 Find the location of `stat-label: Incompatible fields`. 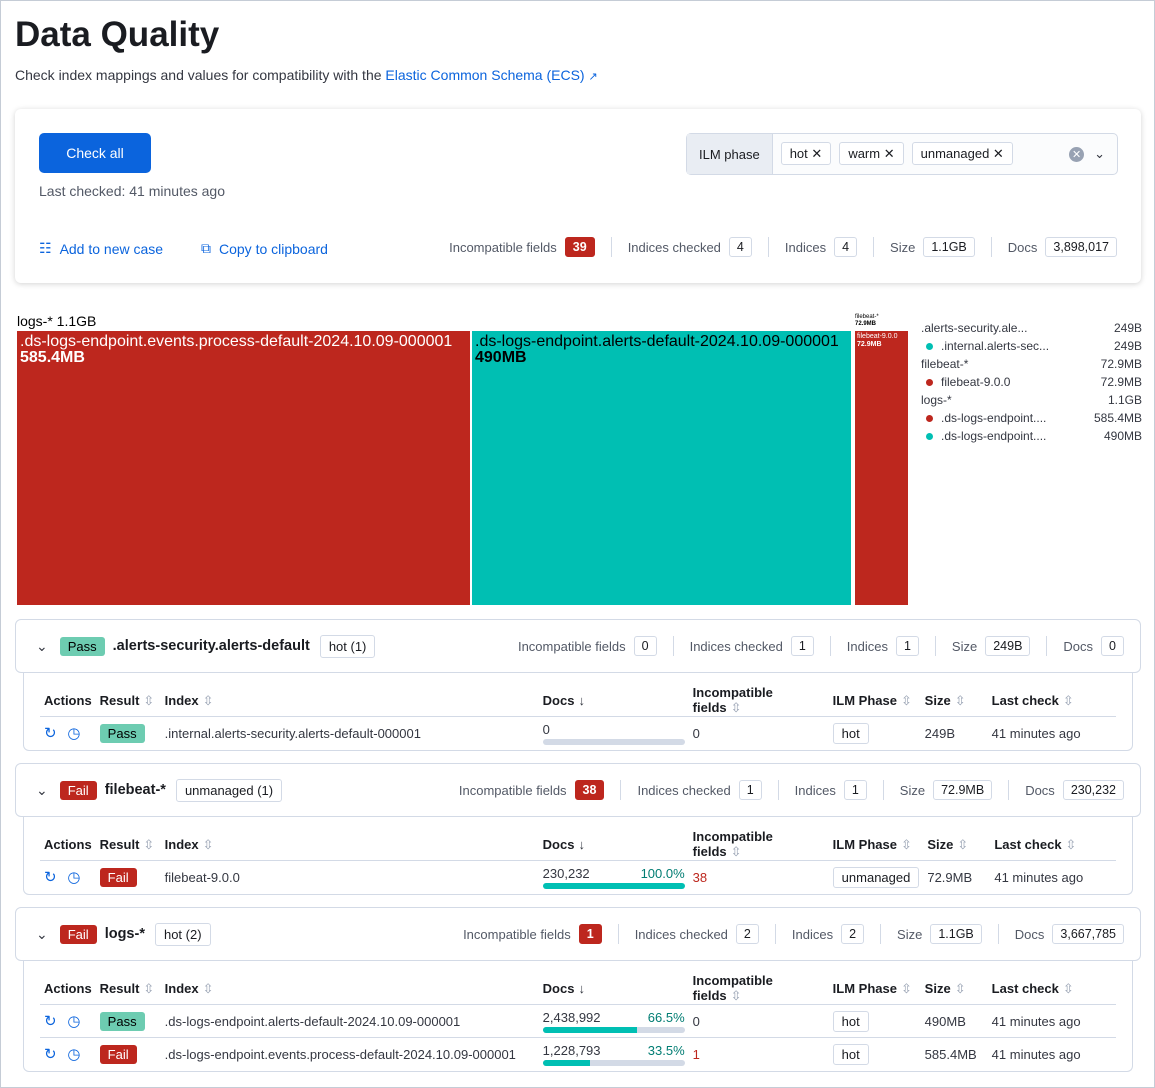

stat-label: Incompatible fields is located at coordinates (517, 934).